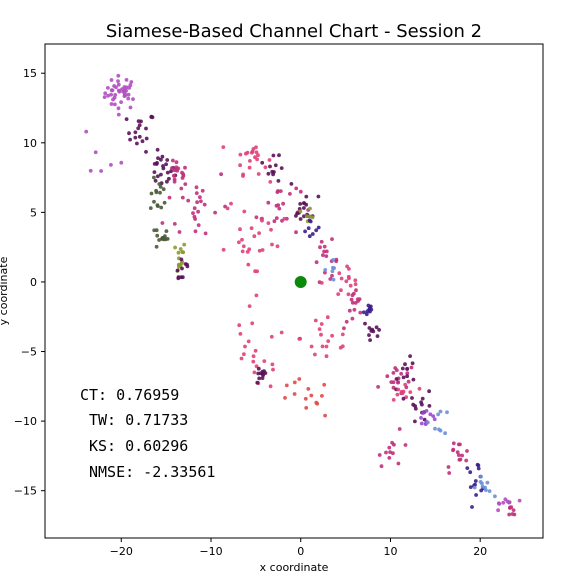 The width and height of the screenshot is (562, 585). Describe the element at coordinates (33, 282) in the screenshot. I see `y-tick-label: 0` at that location.